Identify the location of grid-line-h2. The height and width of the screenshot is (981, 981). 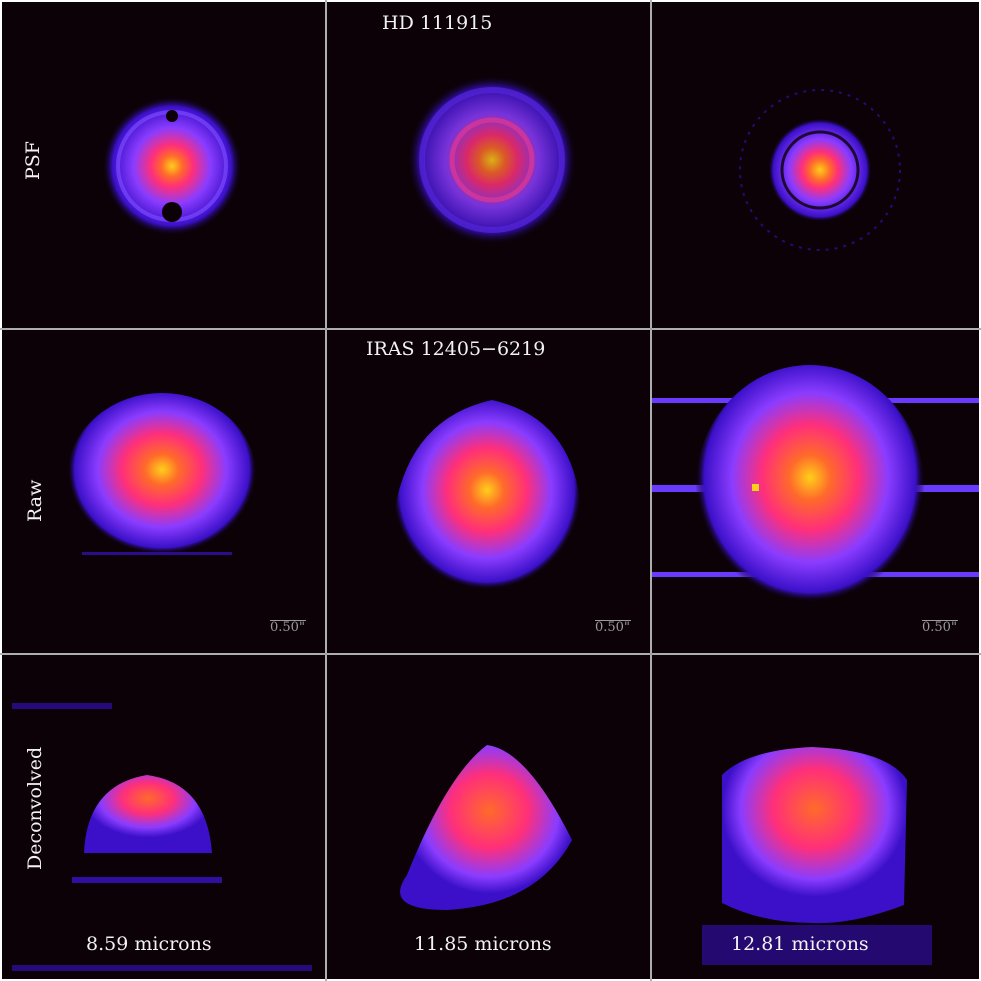
(490, 654).